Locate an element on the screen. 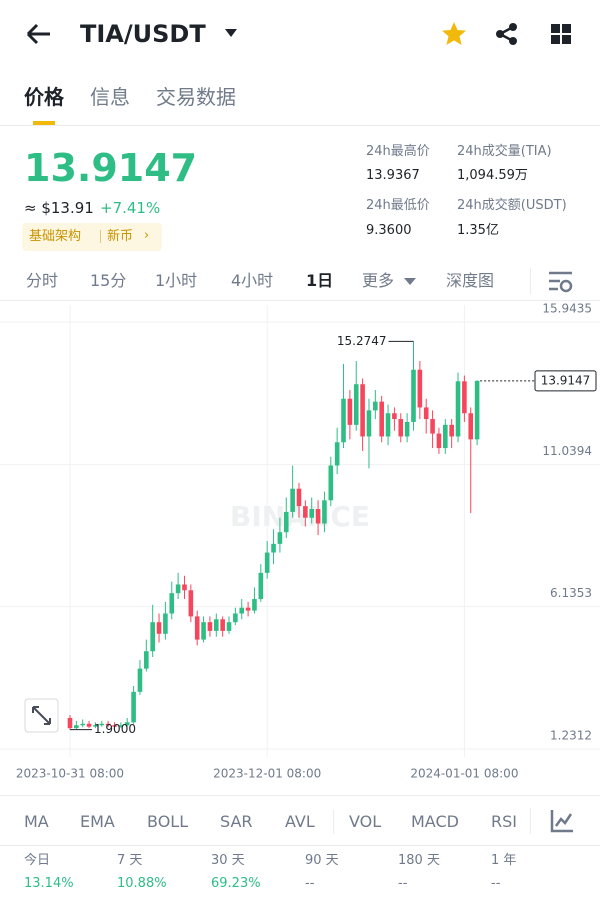  stat-label: 24h成交额(USDT) is located at coordinates (512, 205).